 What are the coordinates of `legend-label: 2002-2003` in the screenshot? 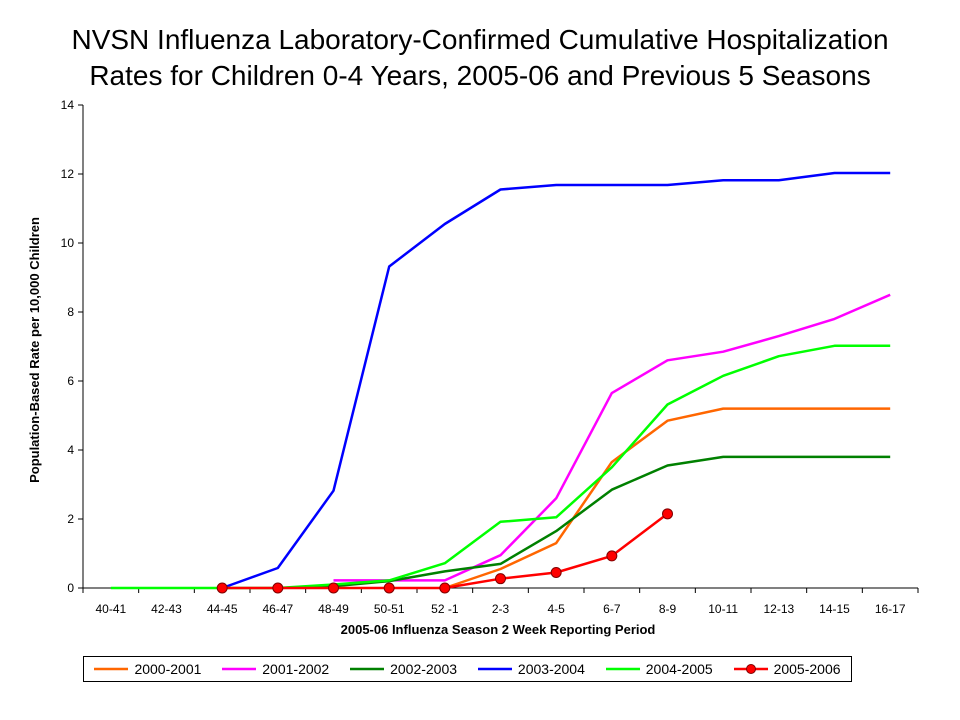 It's located at (424, 669).